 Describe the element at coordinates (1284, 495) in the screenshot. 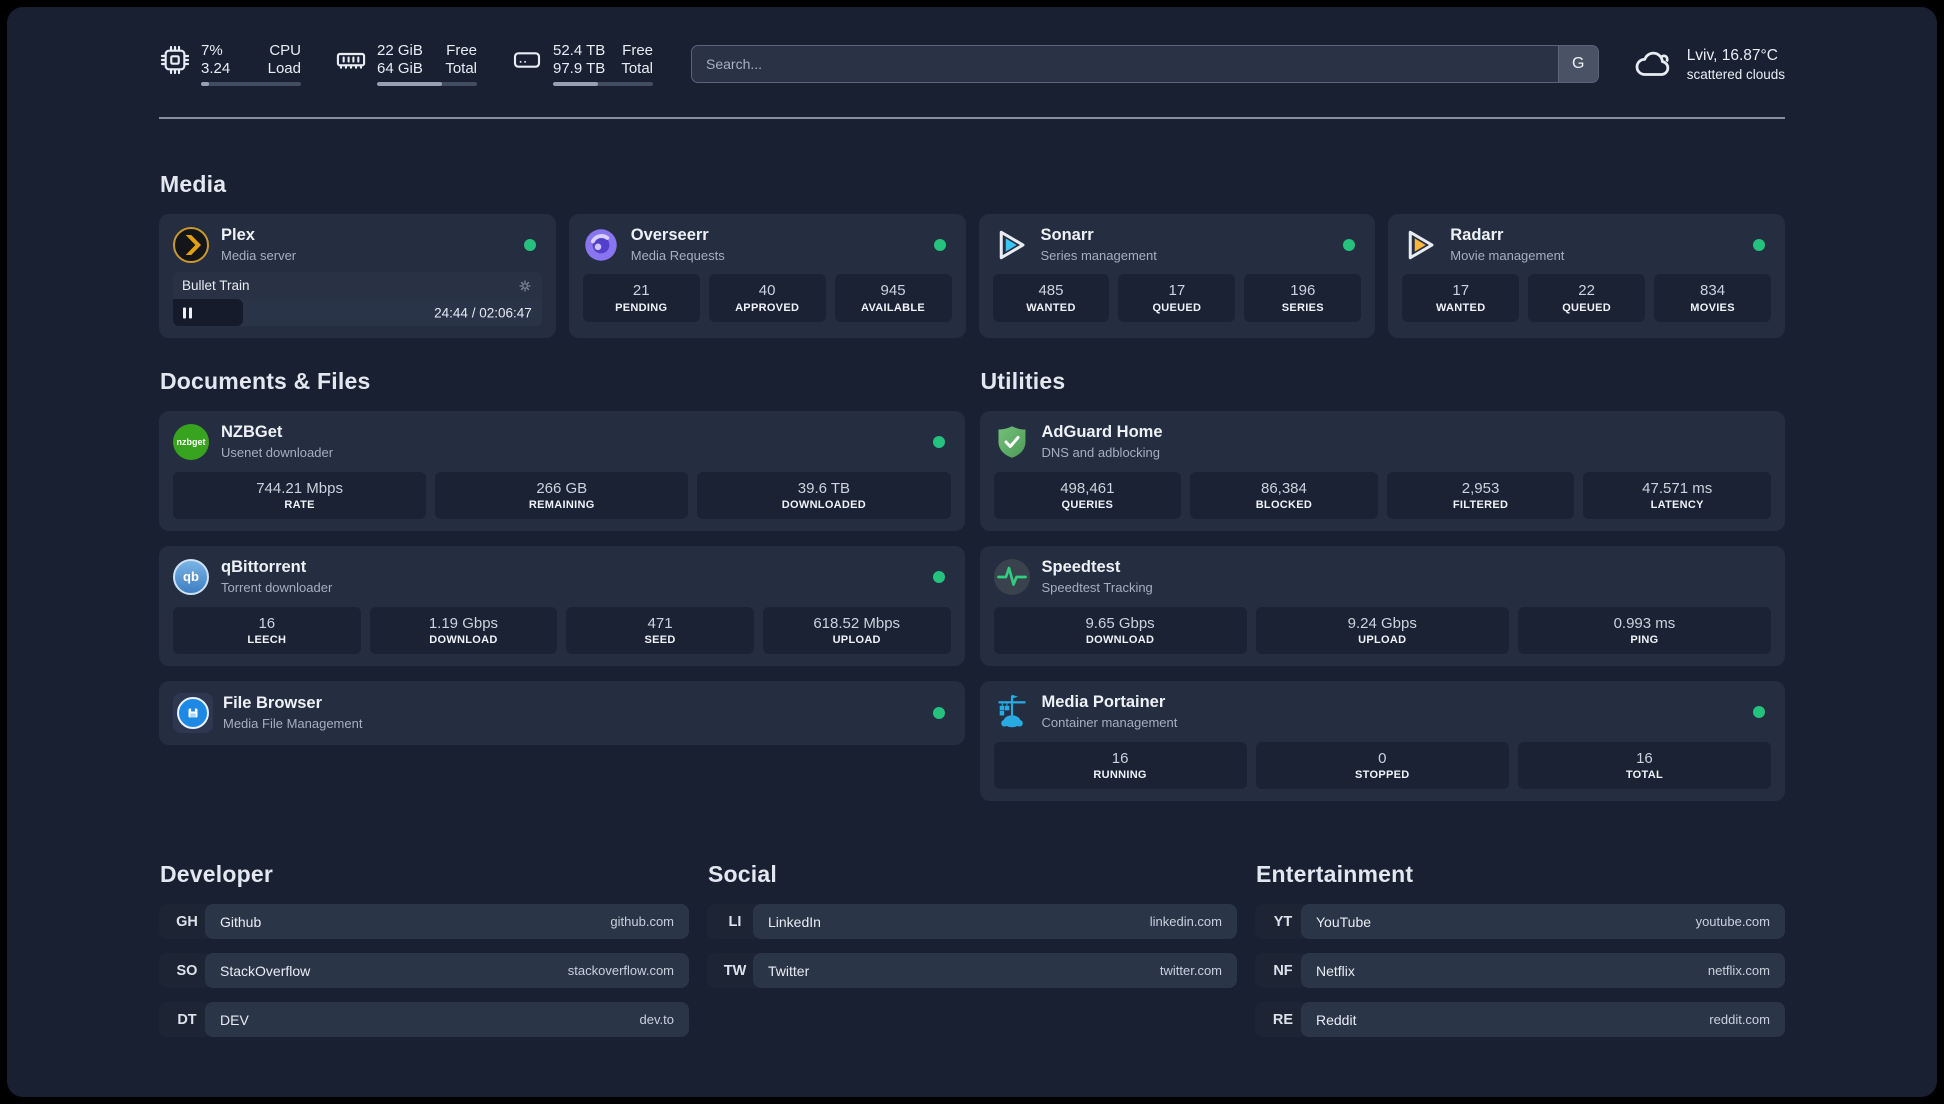

I see `stat-tile: 86,384 BLOCKED` at that location.